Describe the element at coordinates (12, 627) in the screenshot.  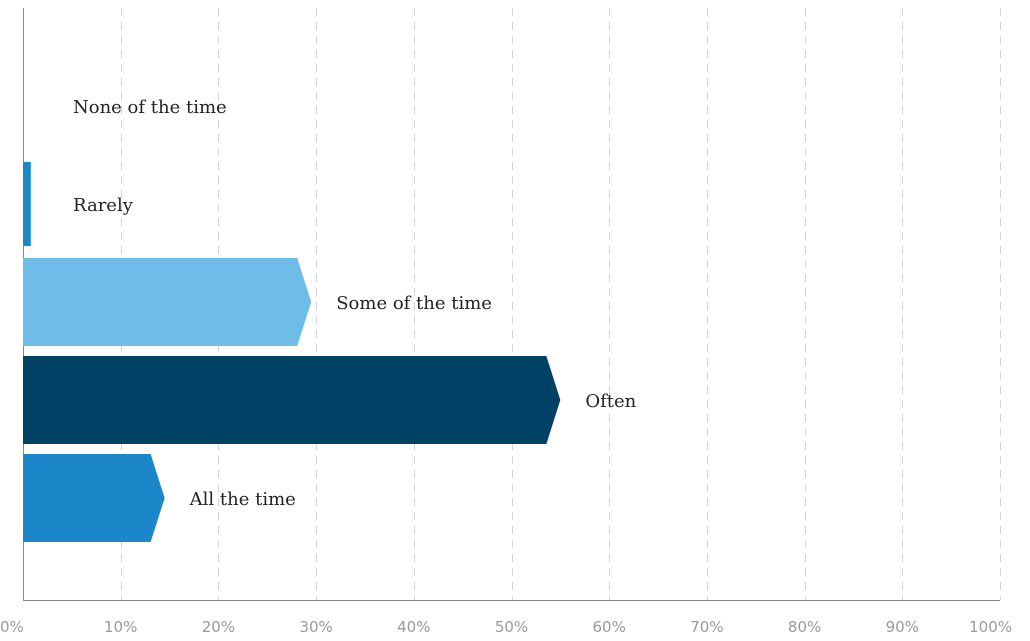
I see `x-tick-label: 0%` at that location.